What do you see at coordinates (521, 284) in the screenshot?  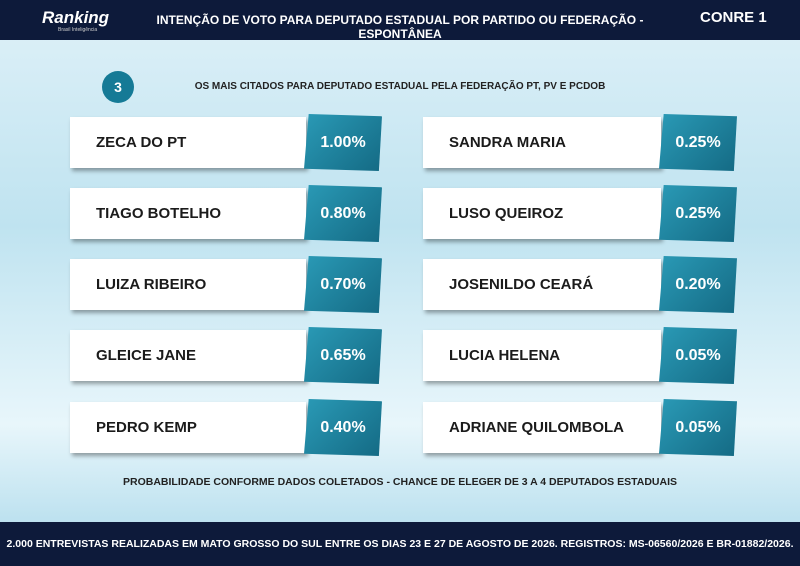 I see `candidate-name: JOSENILDO CEARÁ` at bounding box center [521, 284].